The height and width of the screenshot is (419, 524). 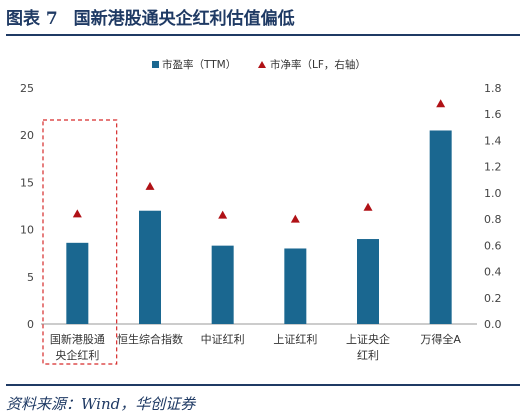 What do you see at coordinates (77, 355) in the screenshot?
I see `x-tick-label: 央企红利` at bounding box center [77, 355].